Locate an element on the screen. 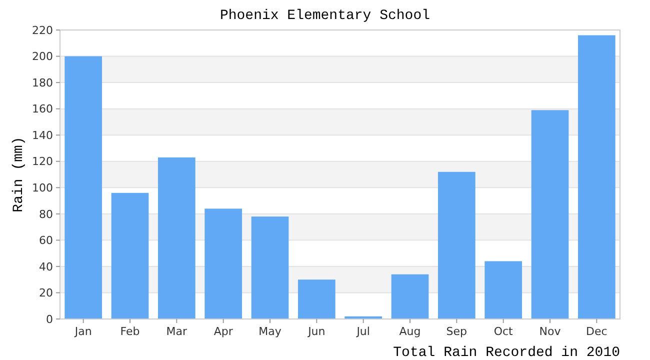  x-tick-label: Apr is located at coordinates (224, 331).